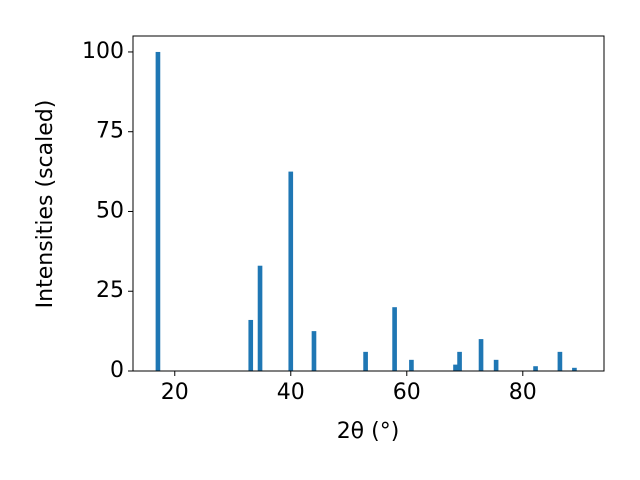 The height and width of the screenshot is (480, 640). Describe the element at coordinates (110, 131) in the screenshot. I see `y-tick-label: 75` at that location.